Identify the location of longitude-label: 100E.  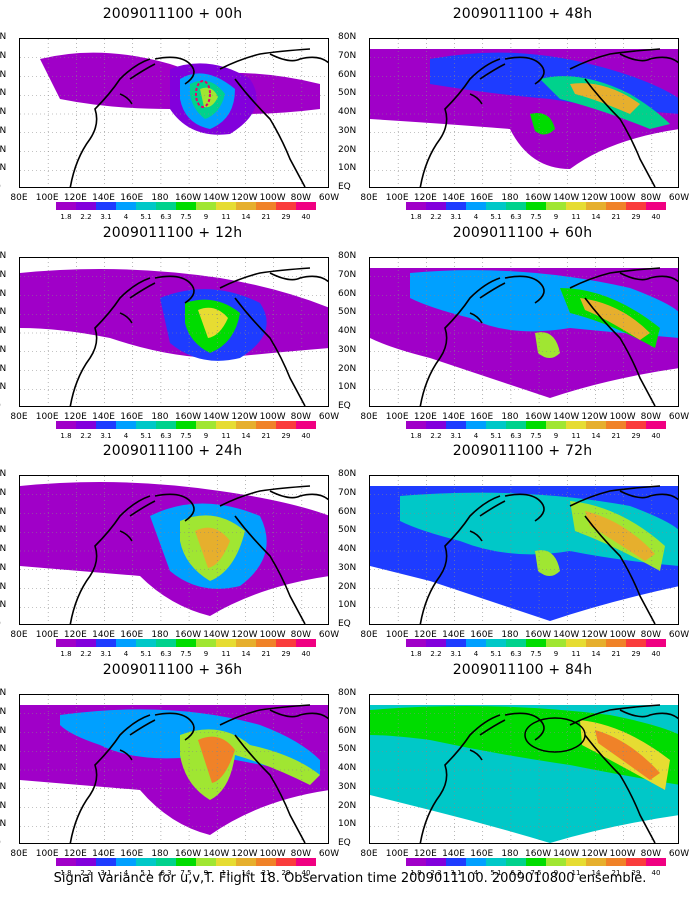
(397, 198).